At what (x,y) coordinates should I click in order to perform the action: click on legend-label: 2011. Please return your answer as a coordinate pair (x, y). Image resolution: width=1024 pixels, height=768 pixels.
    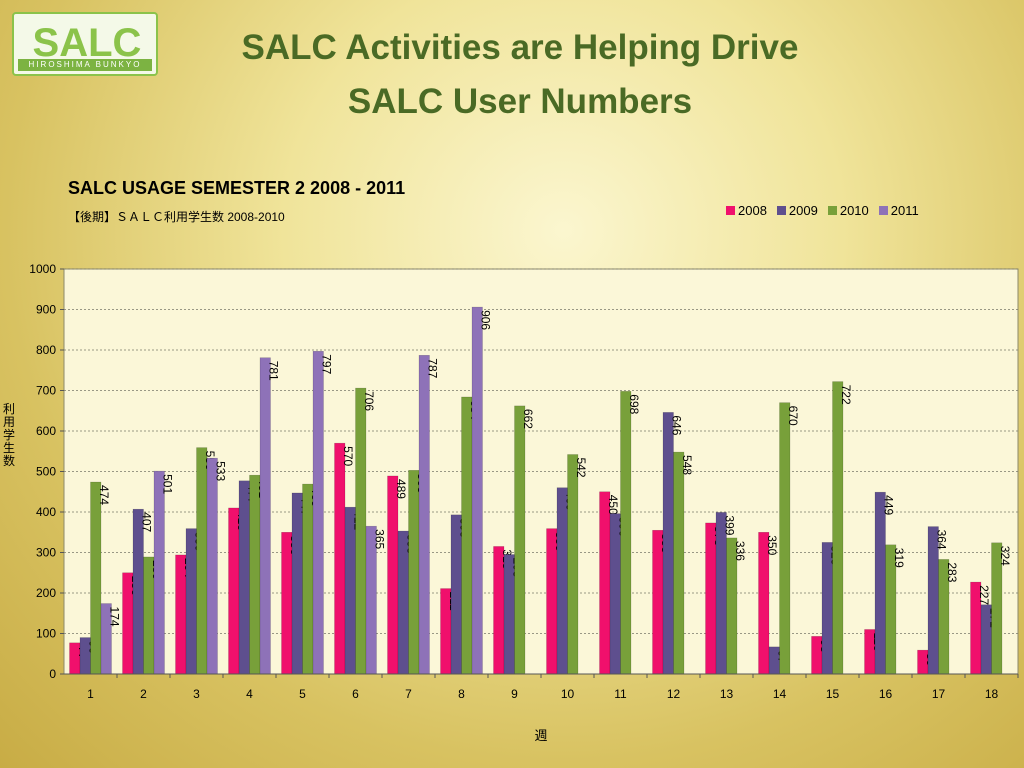
    Looking at the image, I should click on (904, 210).